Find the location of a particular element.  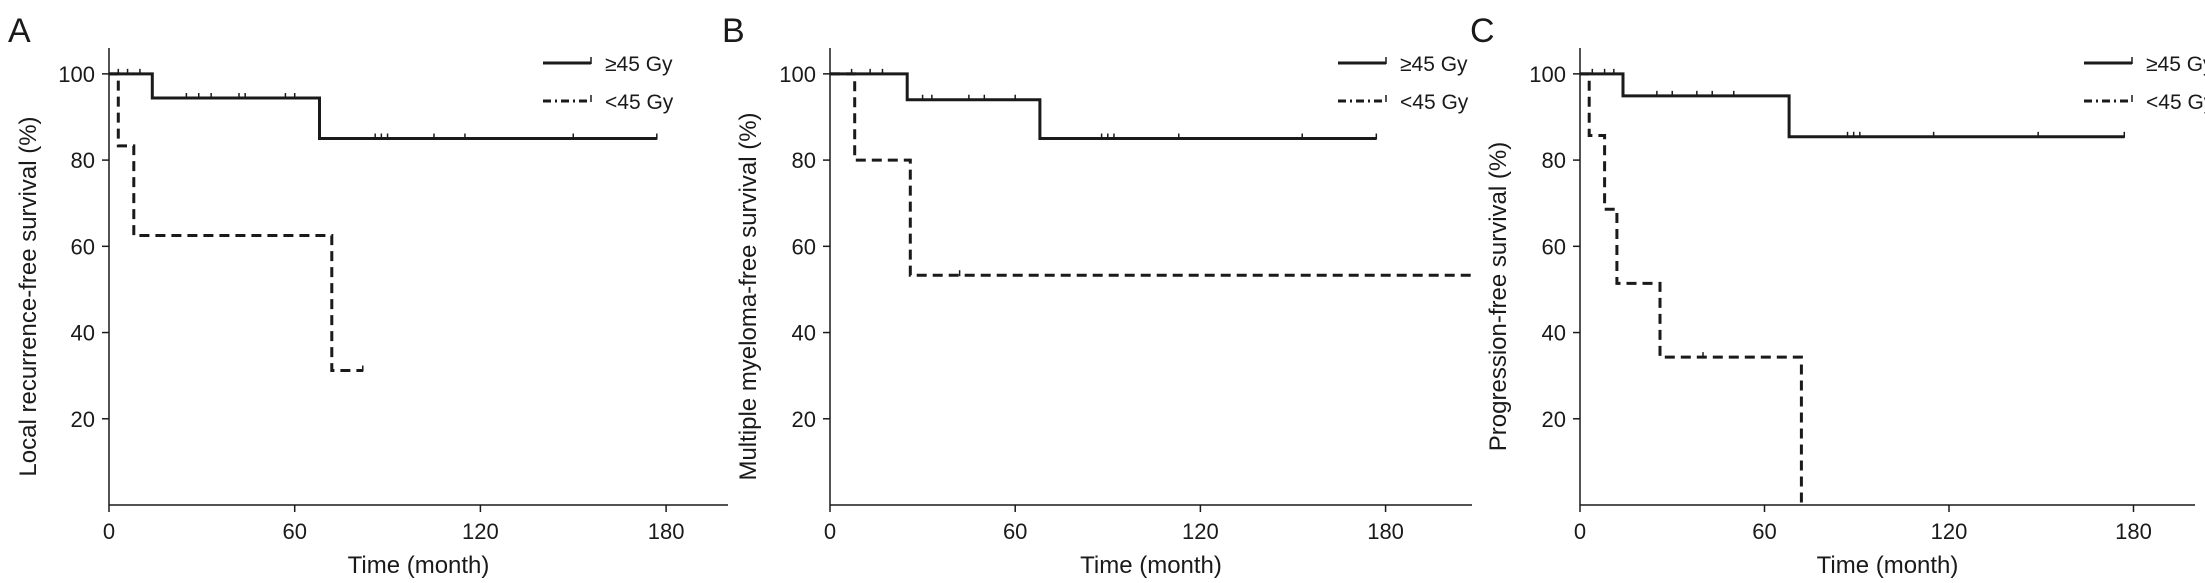

y-axis-title: Progression-free survival (%) is located at coordinates (1498, 296).